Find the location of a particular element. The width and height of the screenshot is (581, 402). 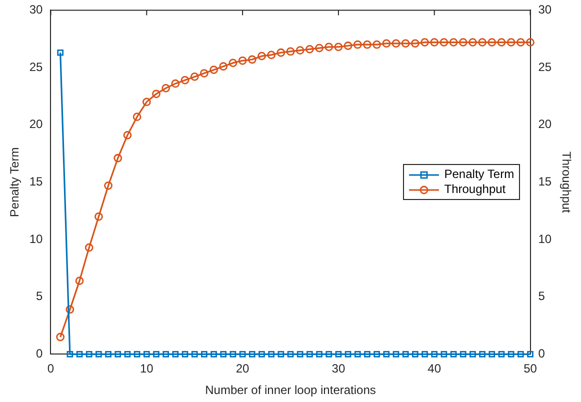

y-tick-label: 10 is located at coordinates (36, 239).